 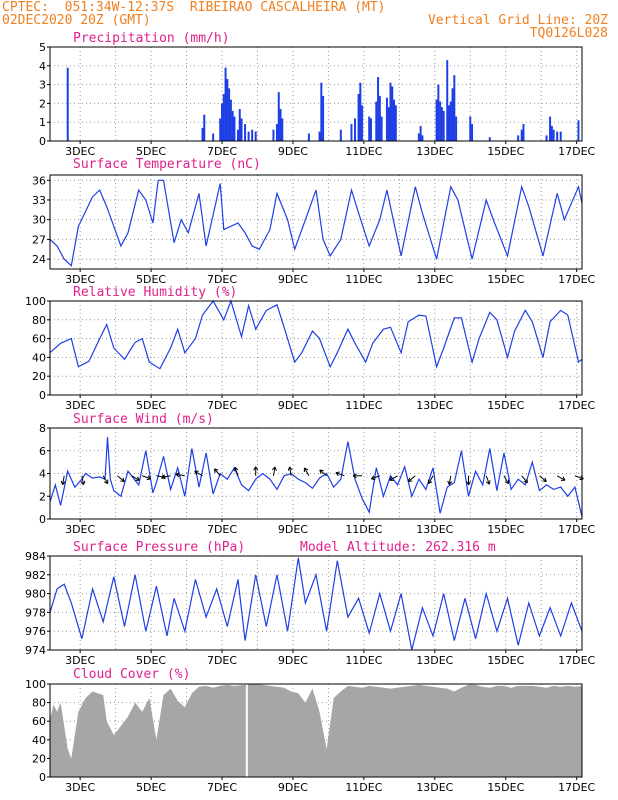 What do you see at coordinates (576, 787) in the screenshot?
I see `x-tick-label: 17DEC` at bounding box center [576, 787].